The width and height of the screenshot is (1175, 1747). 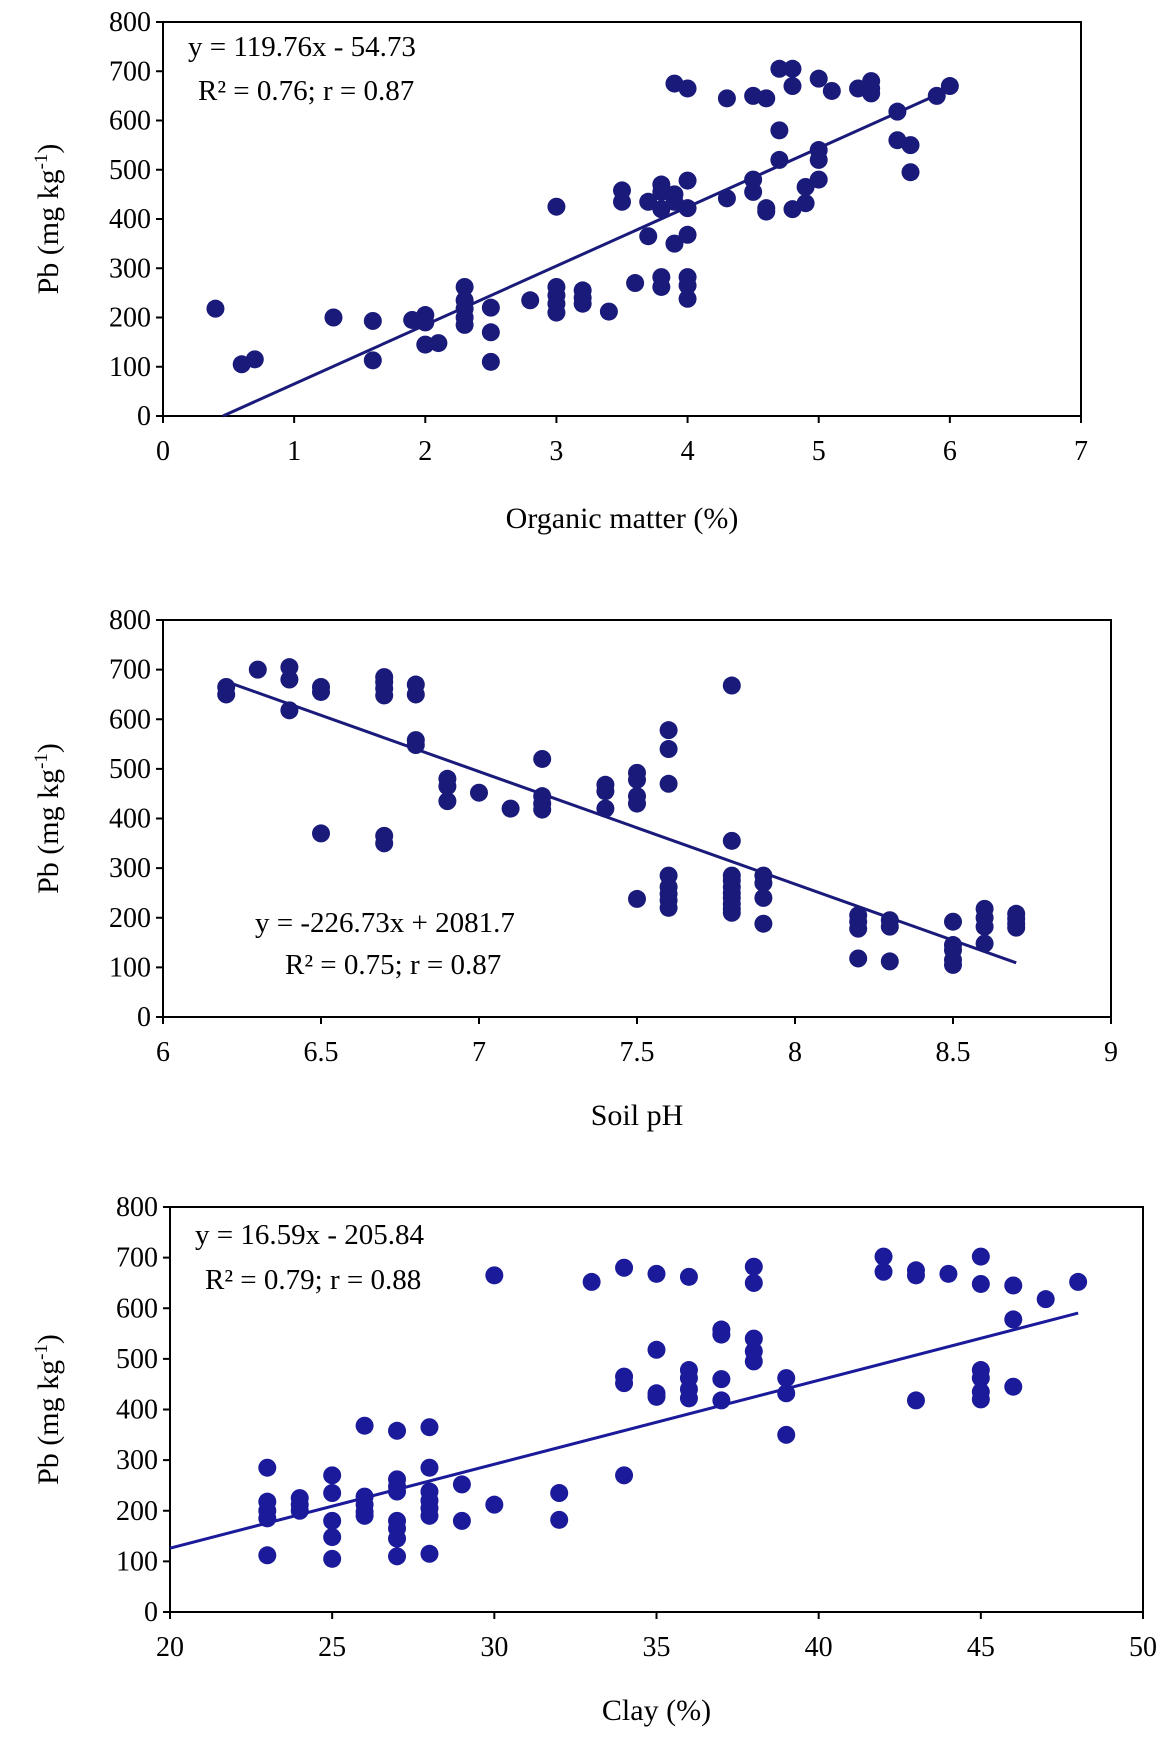 What do you see at coordinates (130, 620) in the screenshot?
I see `y-tick-label: 800` at bounding box center [130, 620].